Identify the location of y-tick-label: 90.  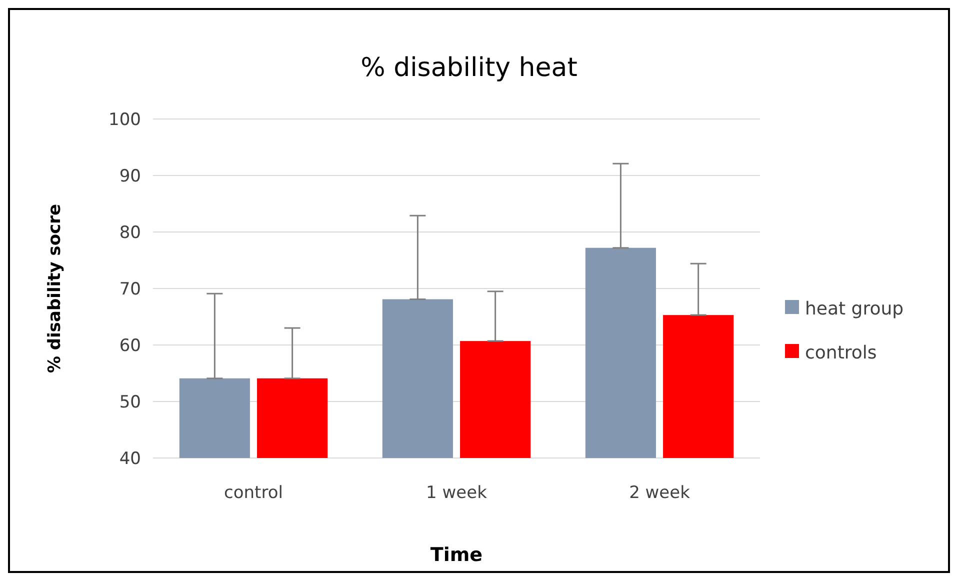
(130, 176).